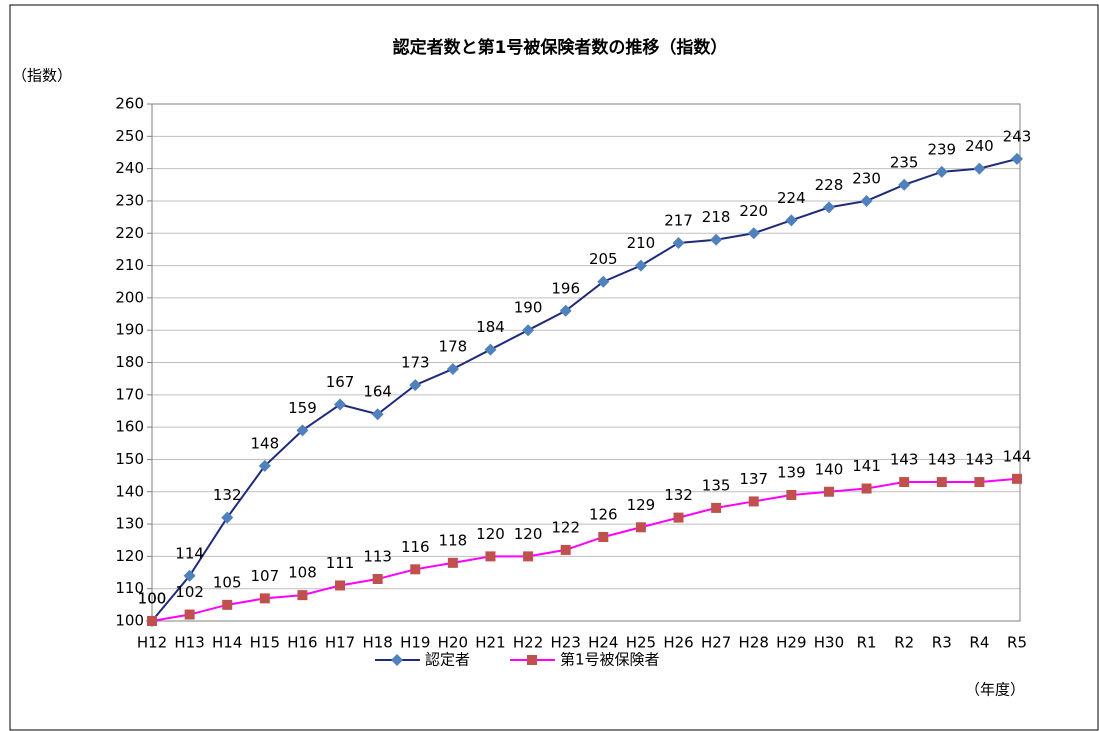 The width and height of the screenshot is (1099, 731). I want to click on data-label: 137, so click(753, 479).